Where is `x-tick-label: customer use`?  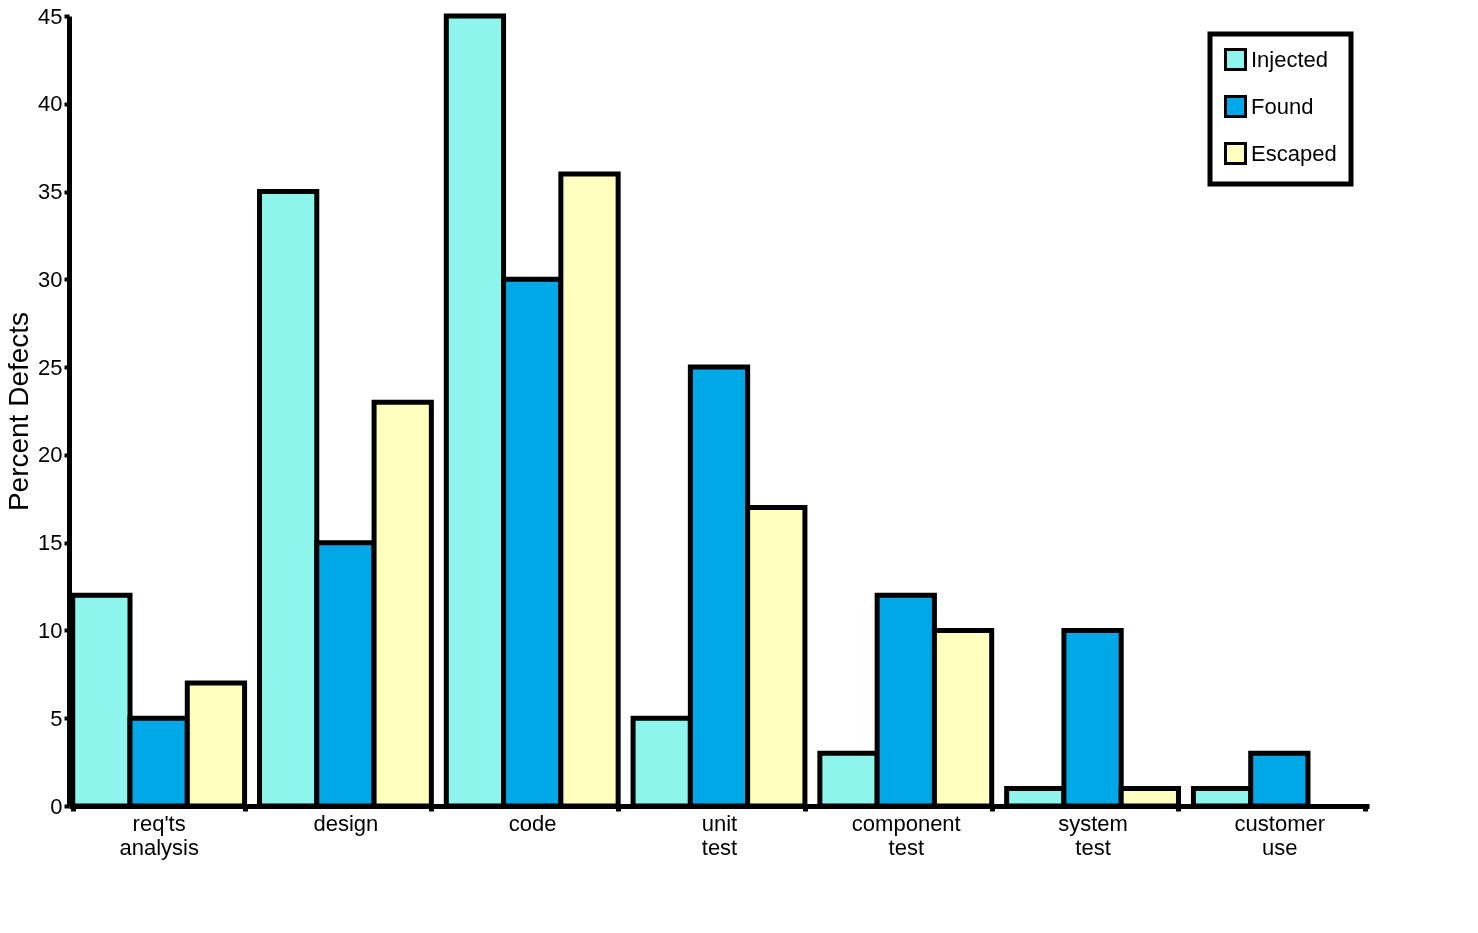 x-tick-label: customer use is located at coordinates (1280, 835).